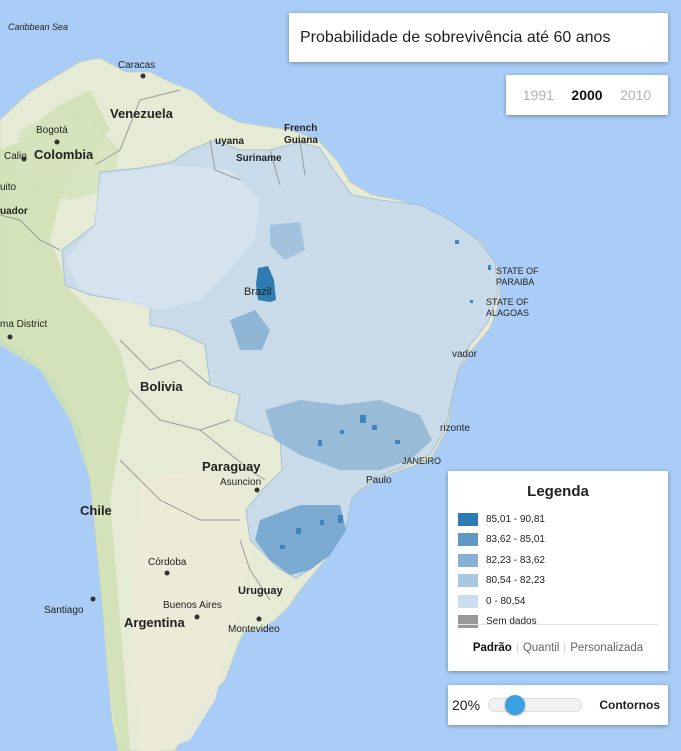 The width and height of the screenshot is (681, 751). Describe the element at coordinates (192, 605) in the screenshot. I see `label-buenos-aires: Buenos Aires` at that location.